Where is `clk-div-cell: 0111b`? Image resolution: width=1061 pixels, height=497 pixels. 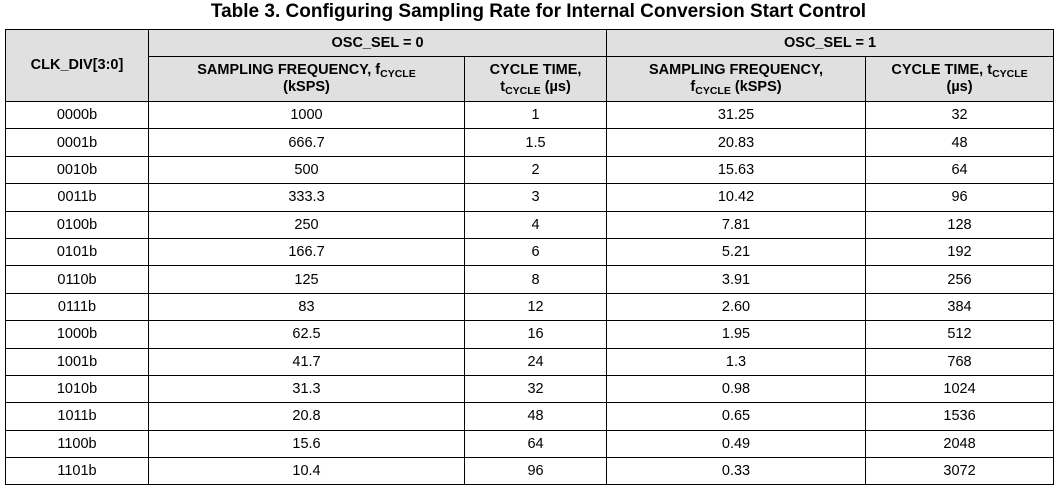
clk-div-cell: 0111b is located at coordinates (77, 307).